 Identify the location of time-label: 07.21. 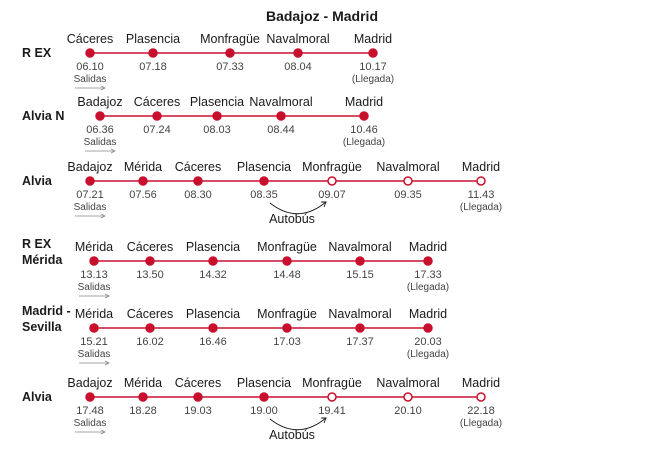
(90, 195).